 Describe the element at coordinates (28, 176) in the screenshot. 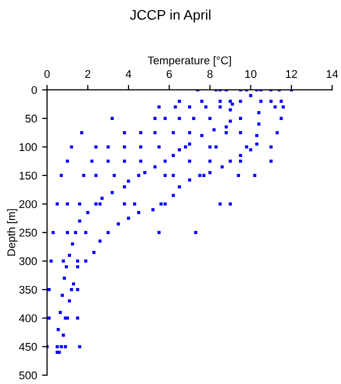

I see `y-tick-label: 150` at that location.